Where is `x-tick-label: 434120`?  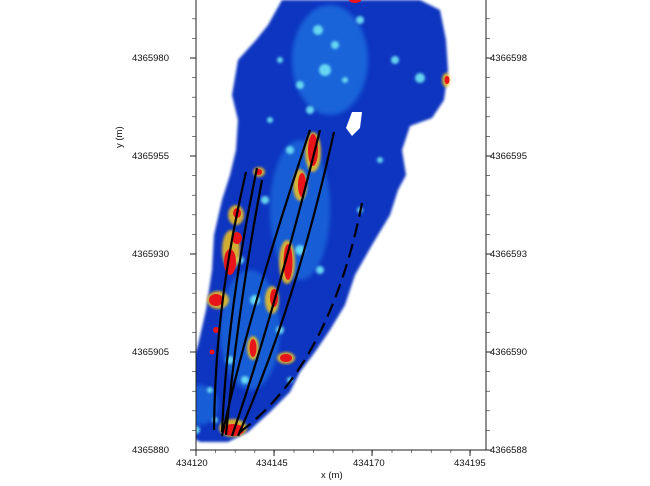 x-tick-label: 434120 is located at coordinates (192, 463).